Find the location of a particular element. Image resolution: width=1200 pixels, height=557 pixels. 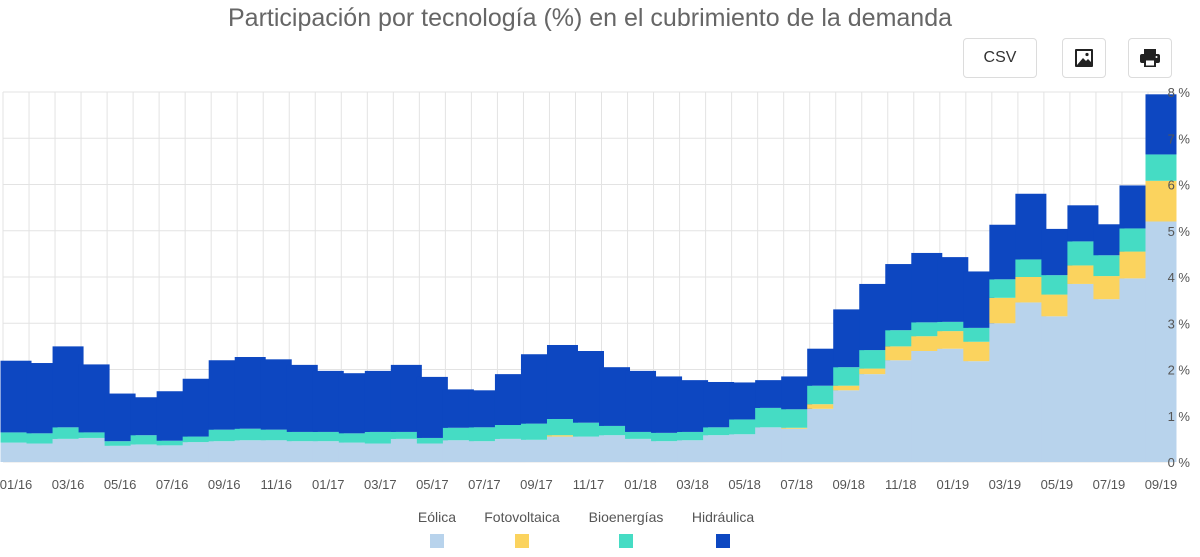

x-tick-label: 07/16 is located at coordinates (172, 484).